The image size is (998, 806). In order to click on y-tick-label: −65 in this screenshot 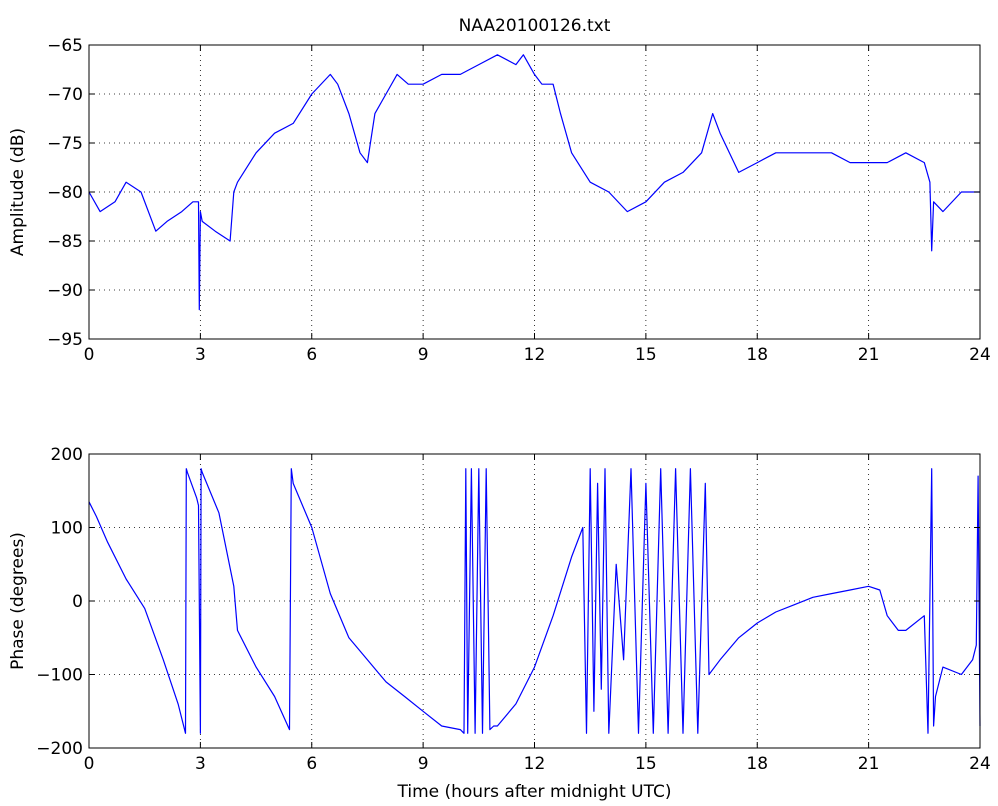, I will do `click(65, 46)`.